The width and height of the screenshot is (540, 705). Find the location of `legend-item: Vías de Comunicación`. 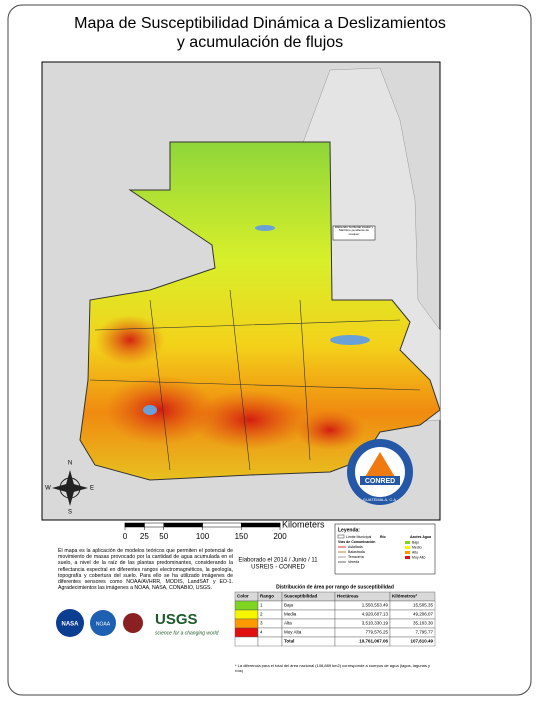

legend-item: Vías de Comunicación is located at coordinates (356, 542).